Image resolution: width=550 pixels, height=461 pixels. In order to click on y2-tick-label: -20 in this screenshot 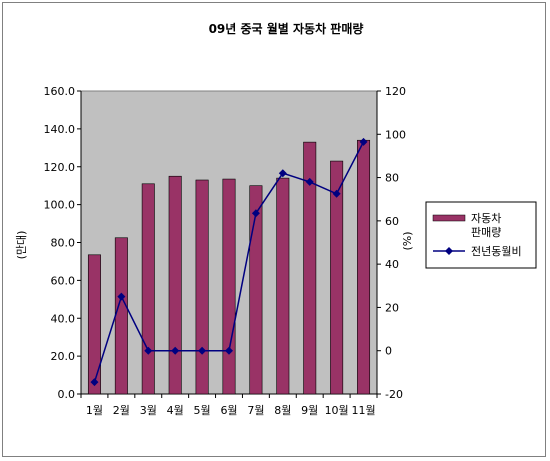, I will do `click(394, 394)`.